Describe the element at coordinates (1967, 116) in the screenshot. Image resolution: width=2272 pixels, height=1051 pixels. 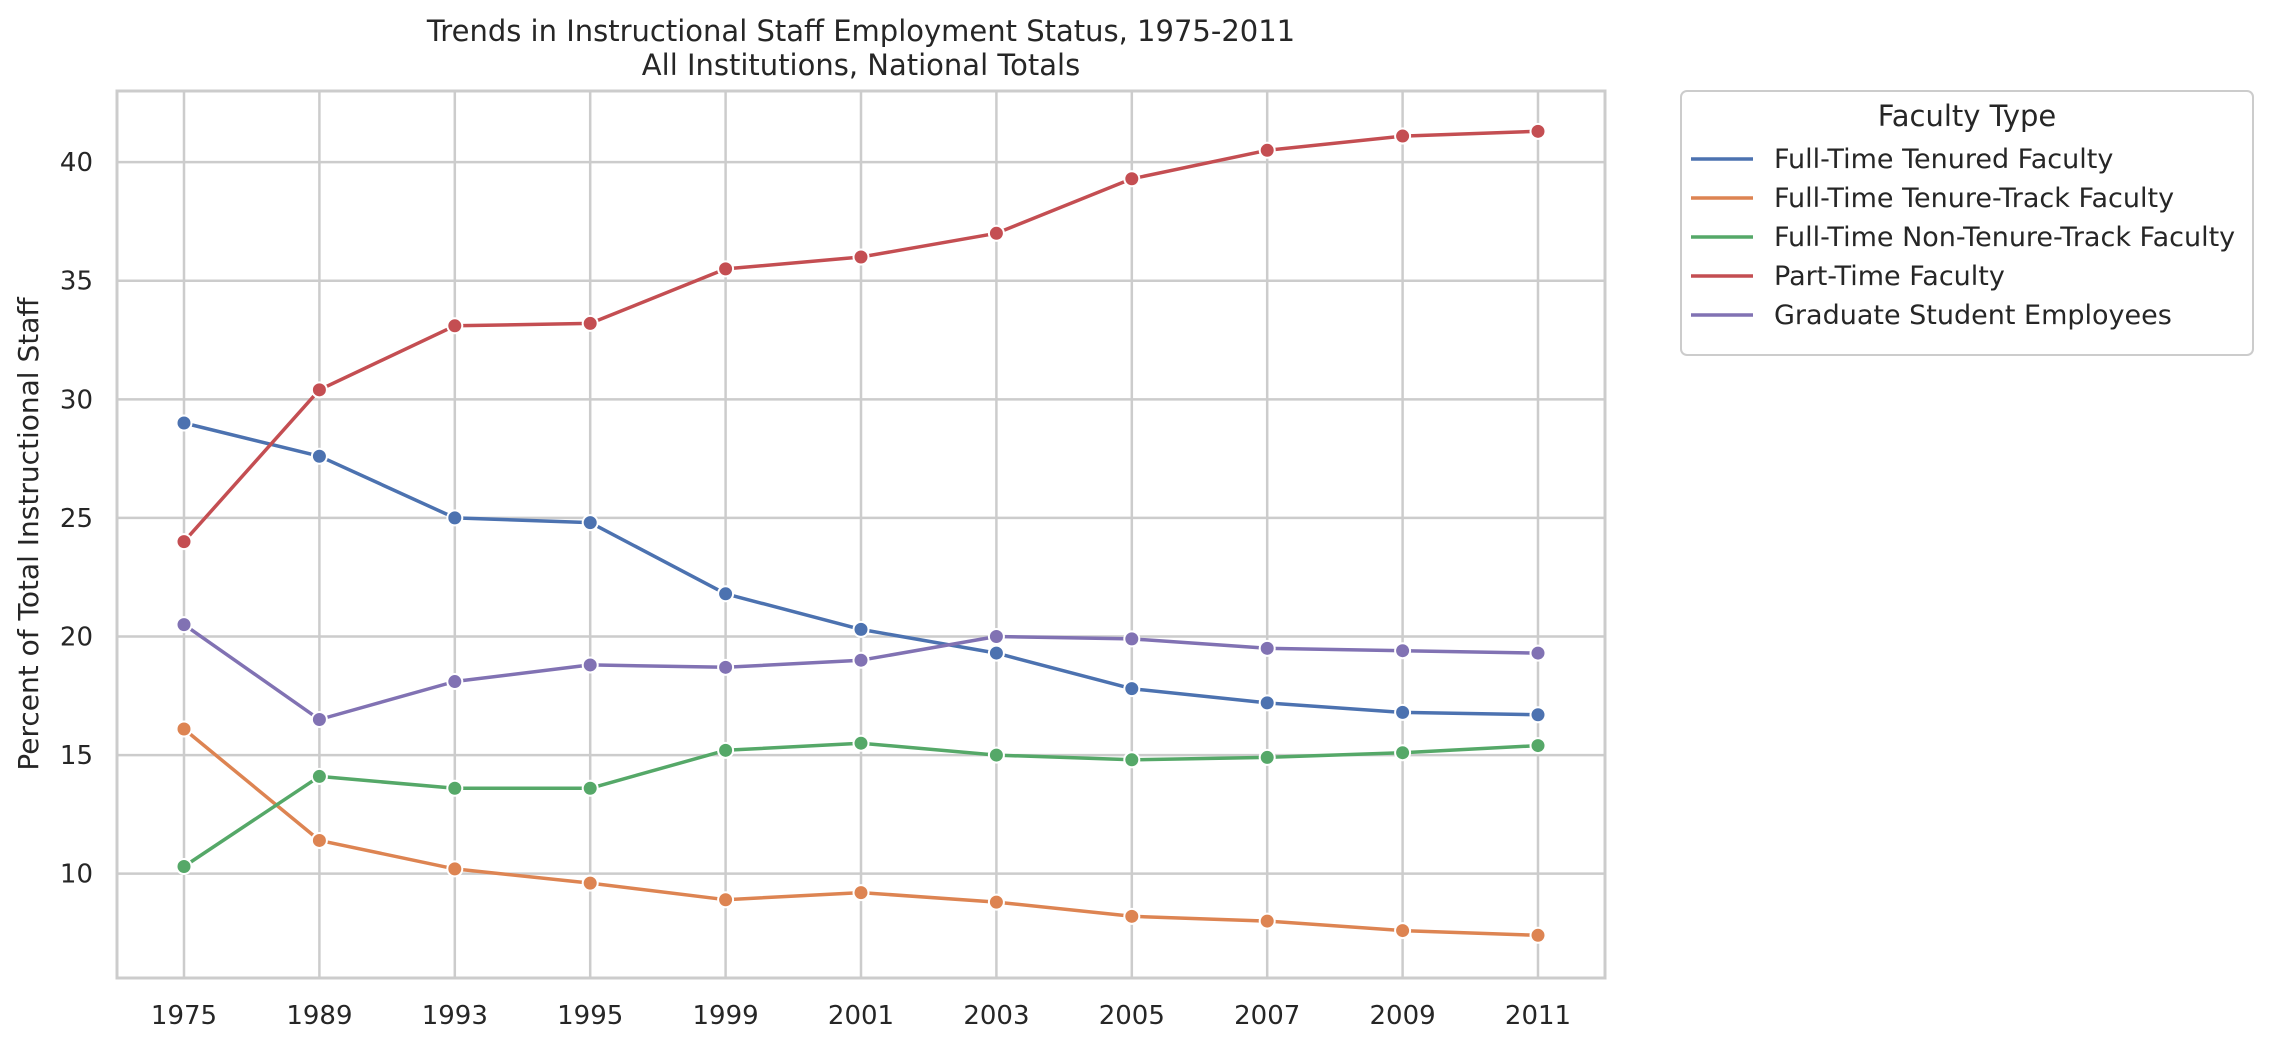
I see `legend-title: Faculty Type` at that location.